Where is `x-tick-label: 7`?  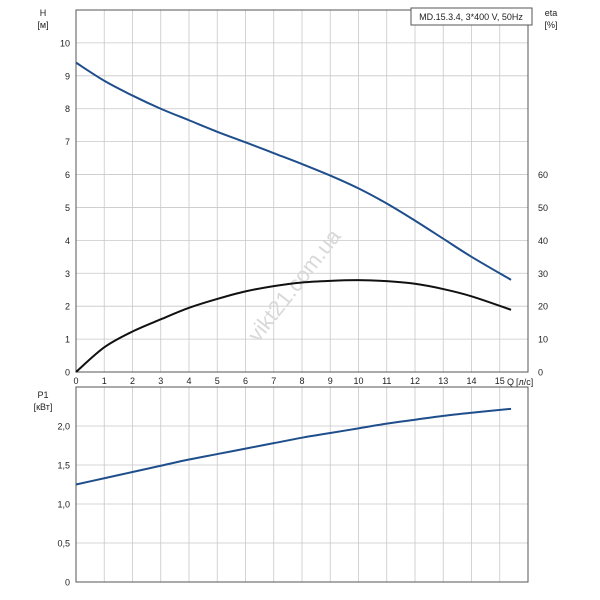
x-tick-label: 7 is located at coordinates (273, 381).